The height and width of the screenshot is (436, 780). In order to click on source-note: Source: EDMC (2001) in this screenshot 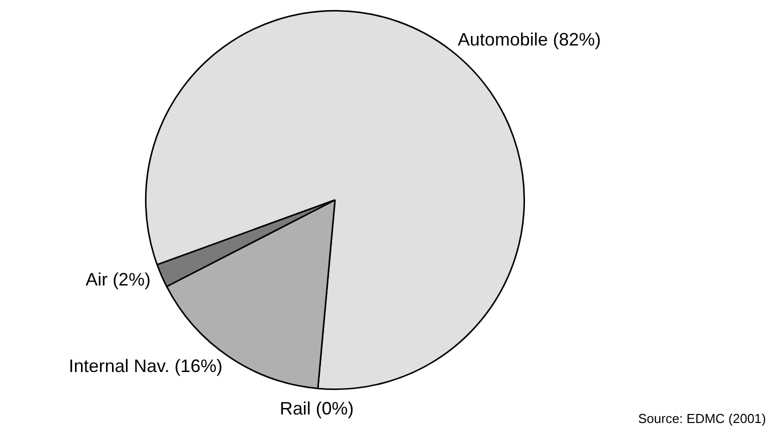, I will do `click(702, 418)`.